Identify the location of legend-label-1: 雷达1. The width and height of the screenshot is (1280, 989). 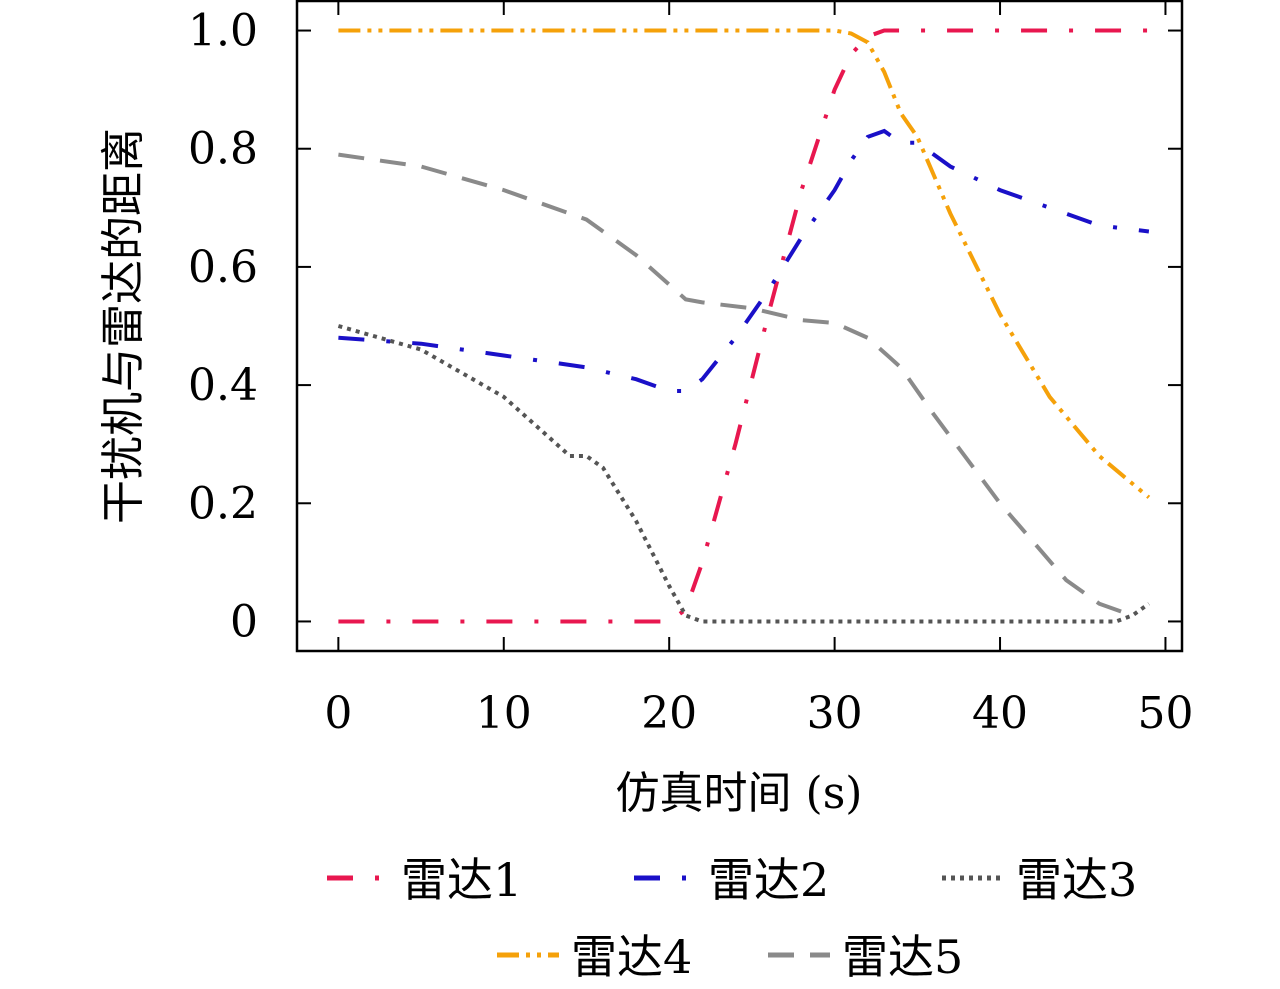
(461, 880).